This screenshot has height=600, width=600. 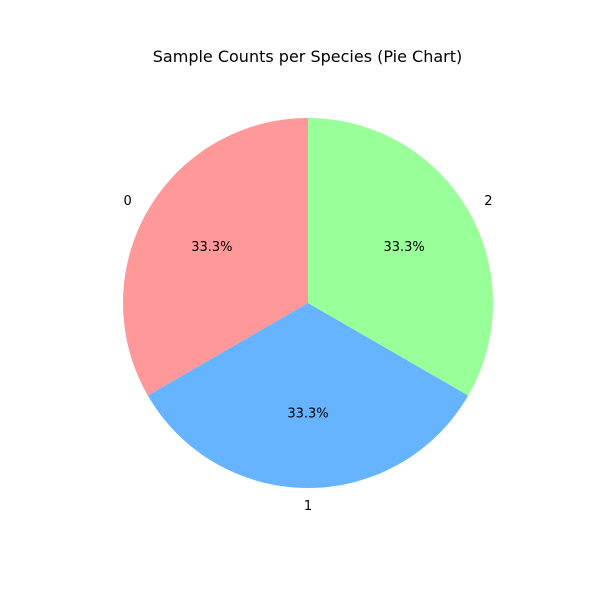 What do you see at coordinates (307, 414) in the screenshot?
I see `slice-percent-1: 33.3%` at bounding box center [307, 414].